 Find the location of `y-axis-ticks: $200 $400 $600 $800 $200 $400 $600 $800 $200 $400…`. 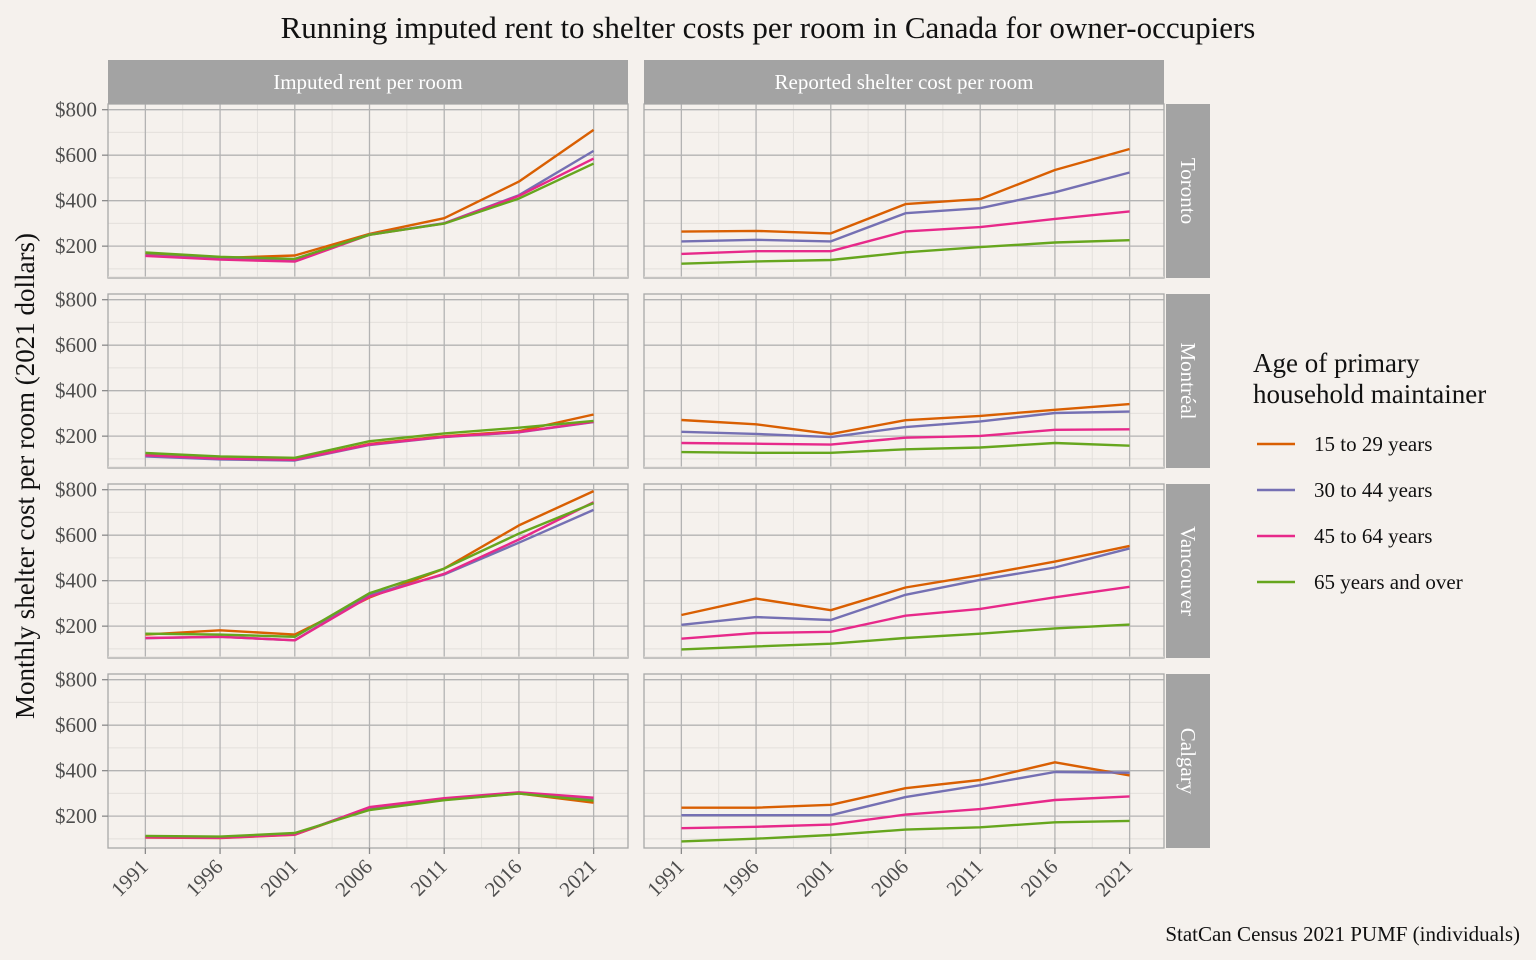

y-axis-ticks: $200 $400 $600 $800 $200 $400 $600 $800 $200 $400… is located at coordinates (81, 463).